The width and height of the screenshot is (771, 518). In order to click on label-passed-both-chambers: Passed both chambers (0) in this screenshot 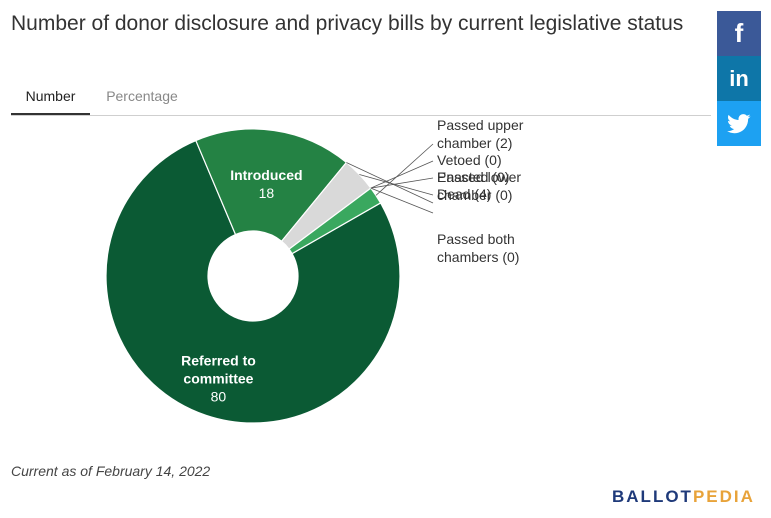, I will do `click(478, 248)`.